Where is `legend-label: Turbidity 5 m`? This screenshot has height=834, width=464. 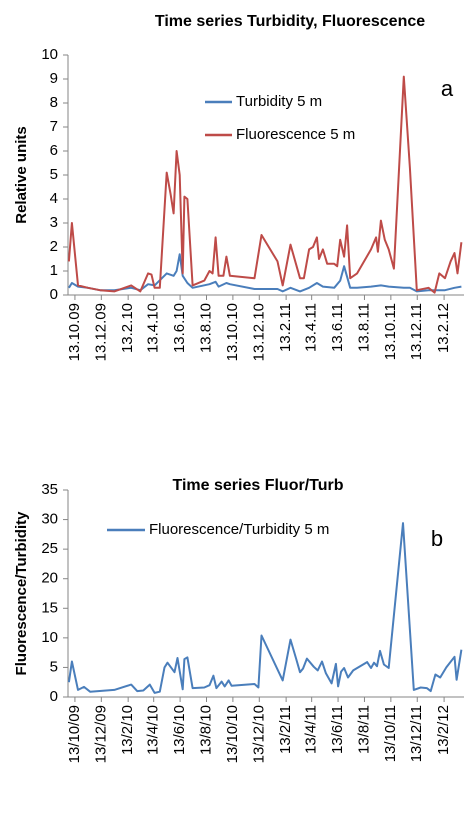
legend-label: Turbidity 5 m is located at coordinates (279, 101).